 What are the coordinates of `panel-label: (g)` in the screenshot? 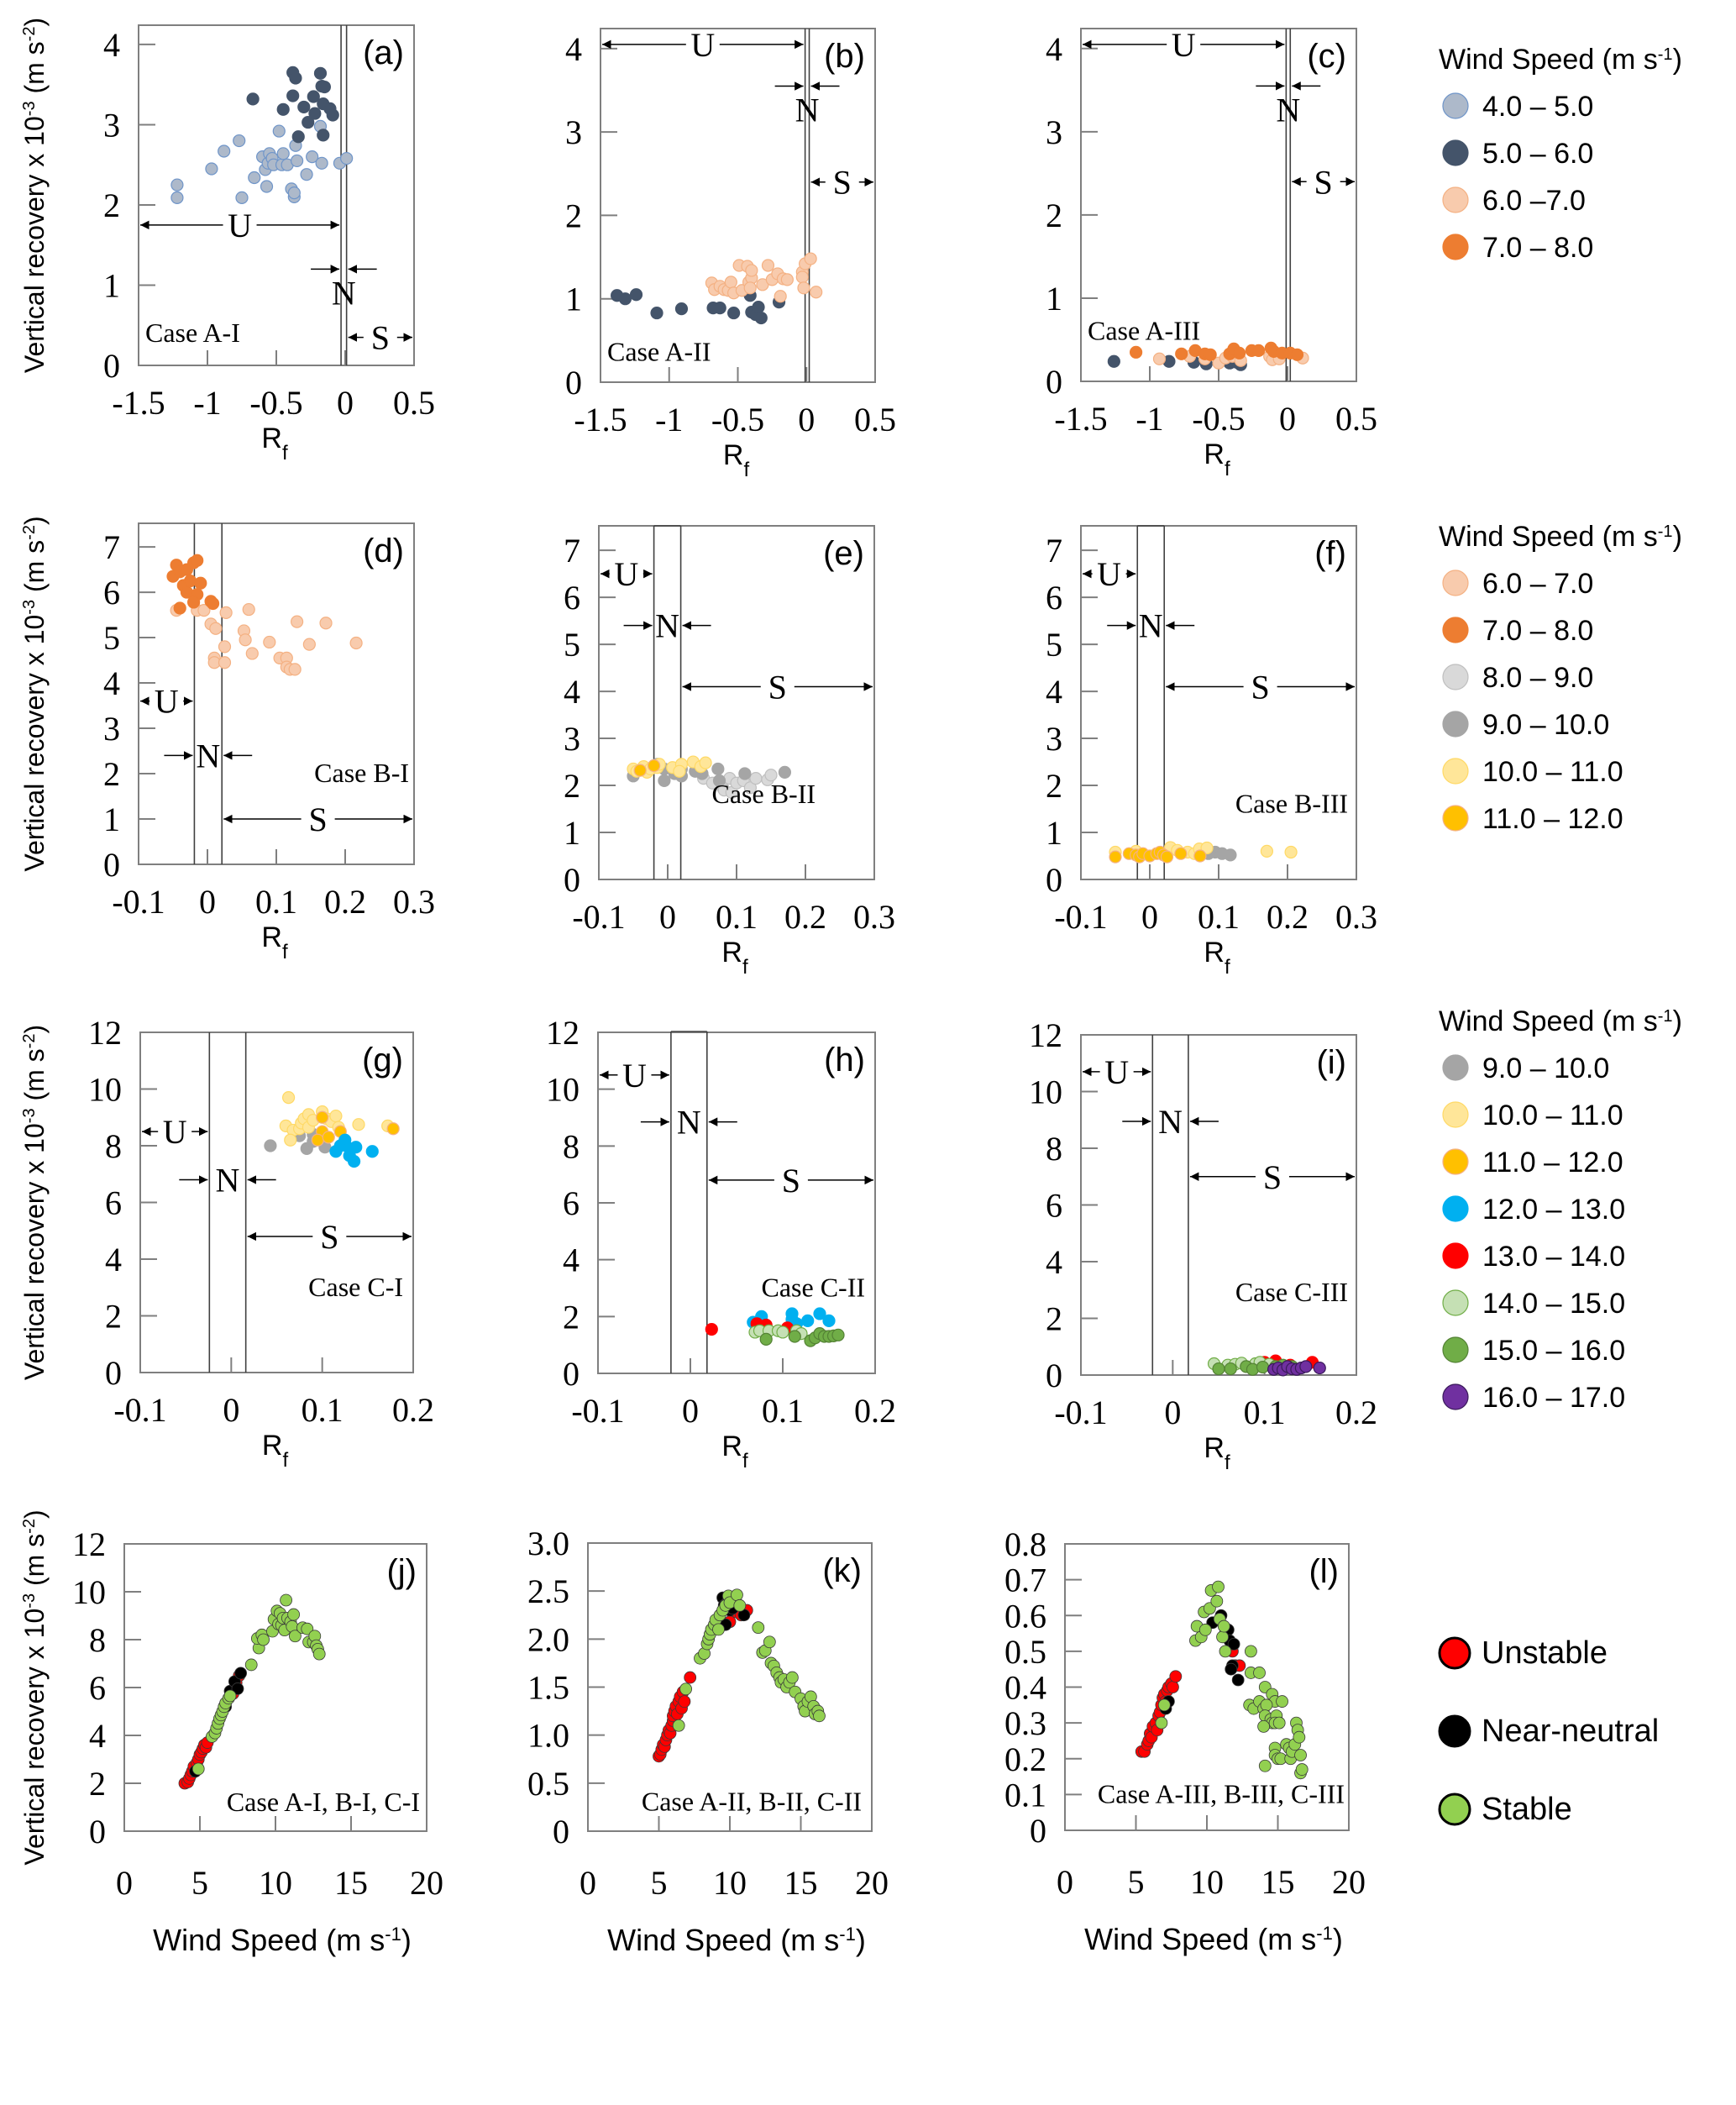 It's located at (382, 1060).